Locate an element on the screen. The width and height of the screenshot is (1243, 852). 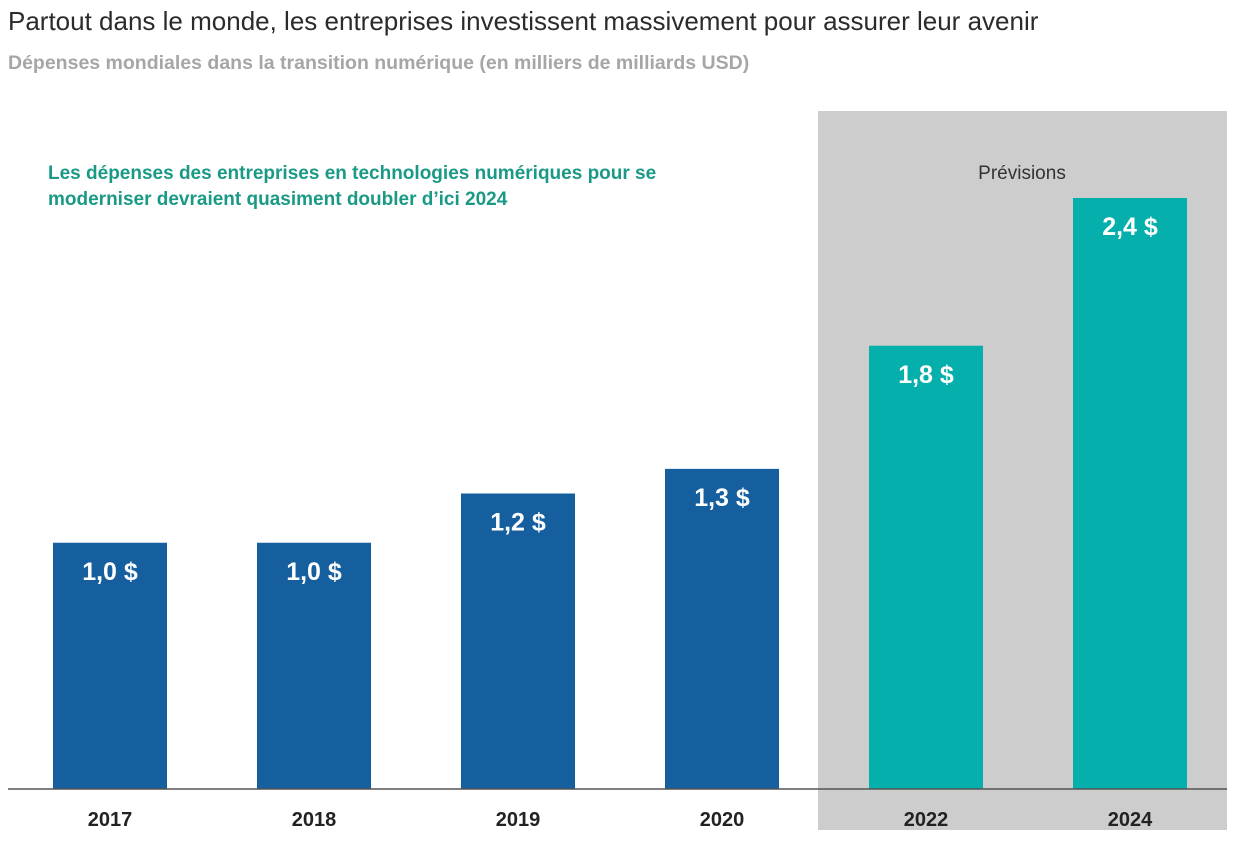
x-tick-label-2019: 2019 is located at coordinates (518, 820).